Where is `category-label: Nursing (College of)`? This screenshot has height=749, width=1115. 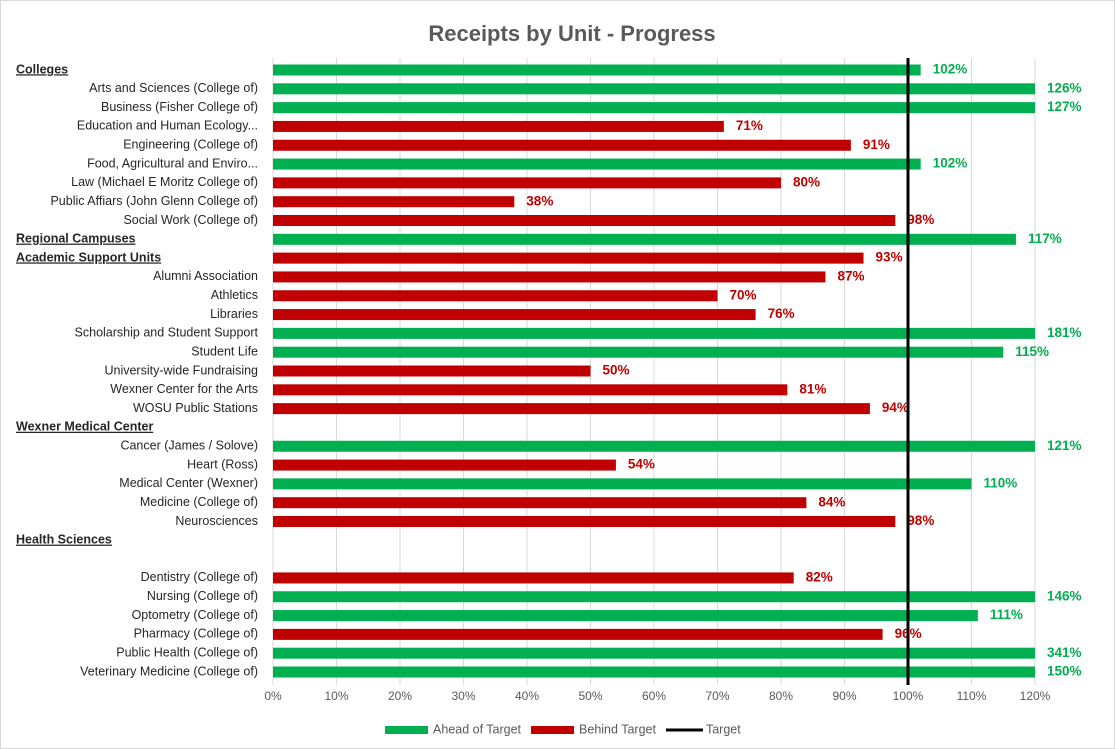 category-label: Nursing (College of) is located at coordinates (202, 596).